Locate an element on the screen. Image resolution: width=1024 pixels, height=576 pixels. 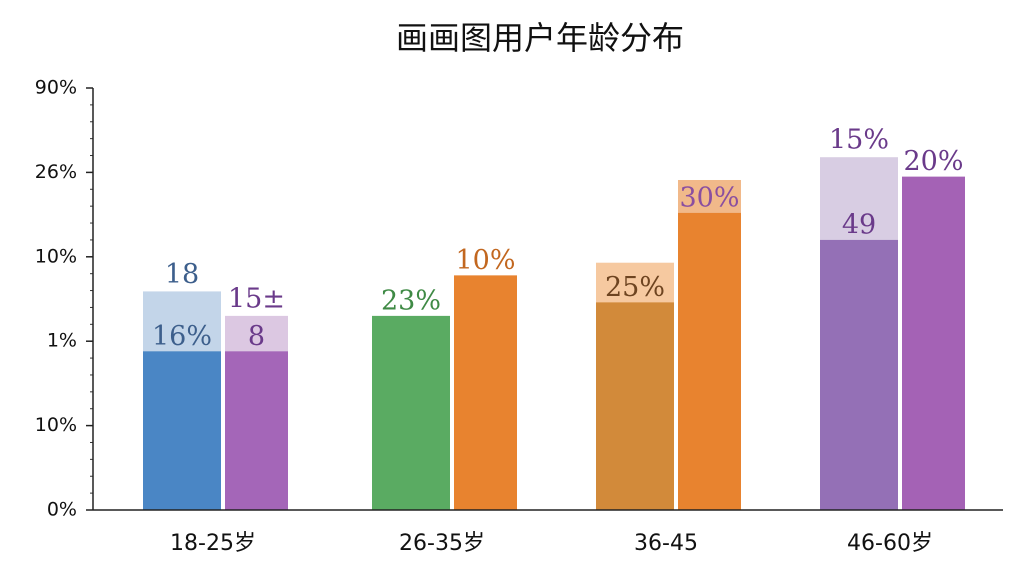
bar-label: 15± is located at coordinates (256, 298).